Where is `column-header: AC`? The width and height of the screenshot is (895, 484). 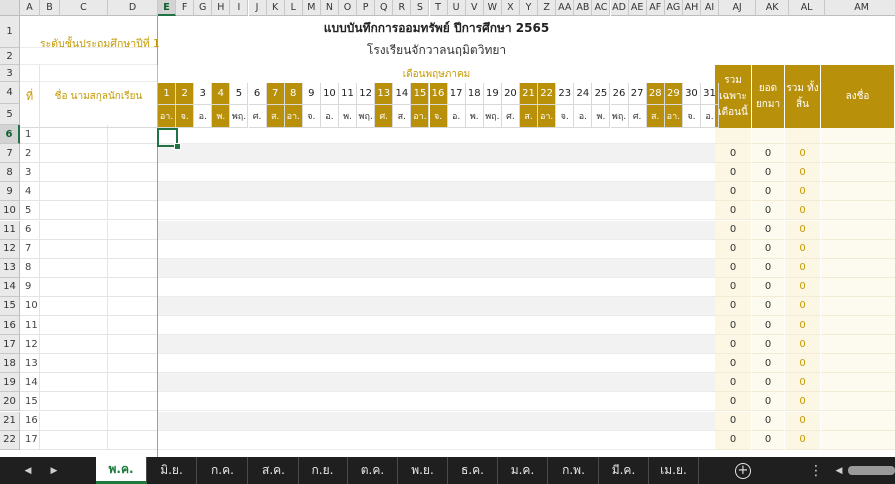
column-header: AC is located at coordinates (601, 8).